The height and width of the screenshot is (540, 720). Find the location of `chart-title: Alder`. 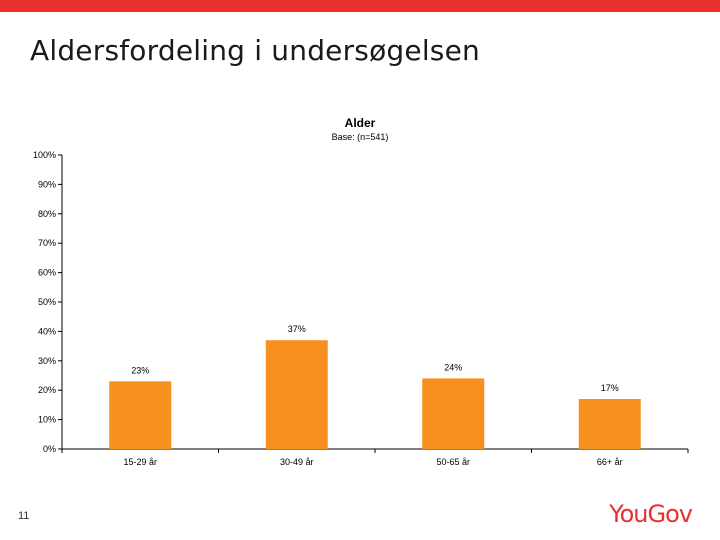

chart-title: Alder is located at coordinates (360, 123).